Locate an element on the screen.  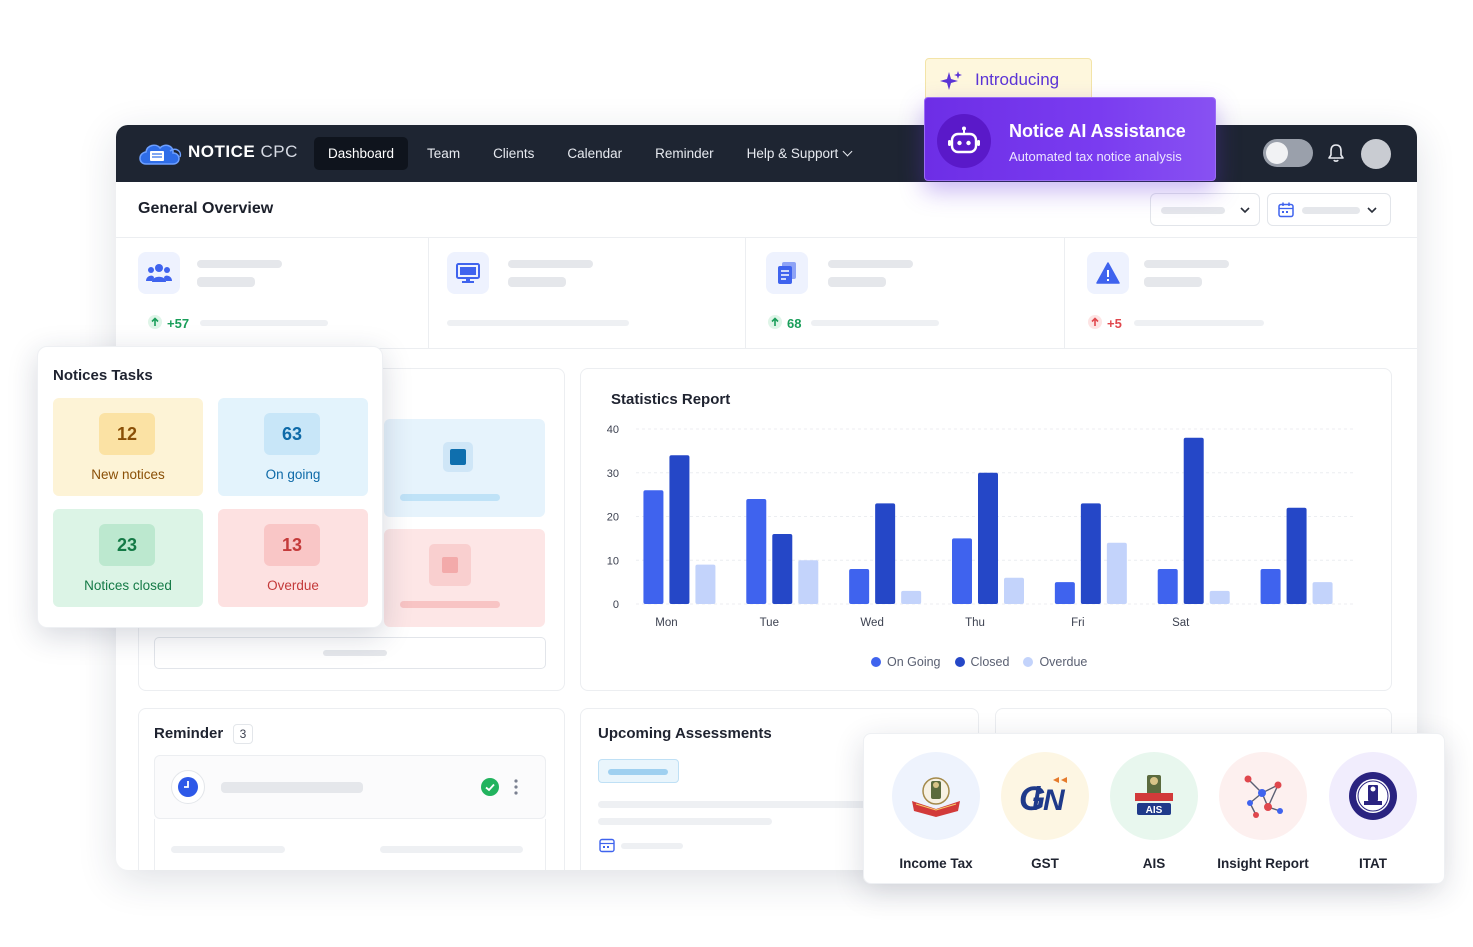
tile-on-going: 63 On going is located at coordinates (293, 447).